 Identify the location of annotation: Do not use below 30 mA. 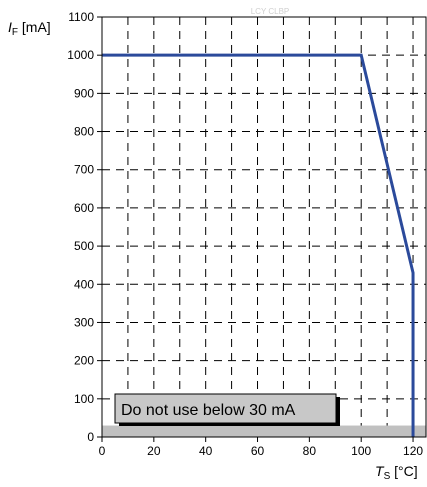
(227, 409).